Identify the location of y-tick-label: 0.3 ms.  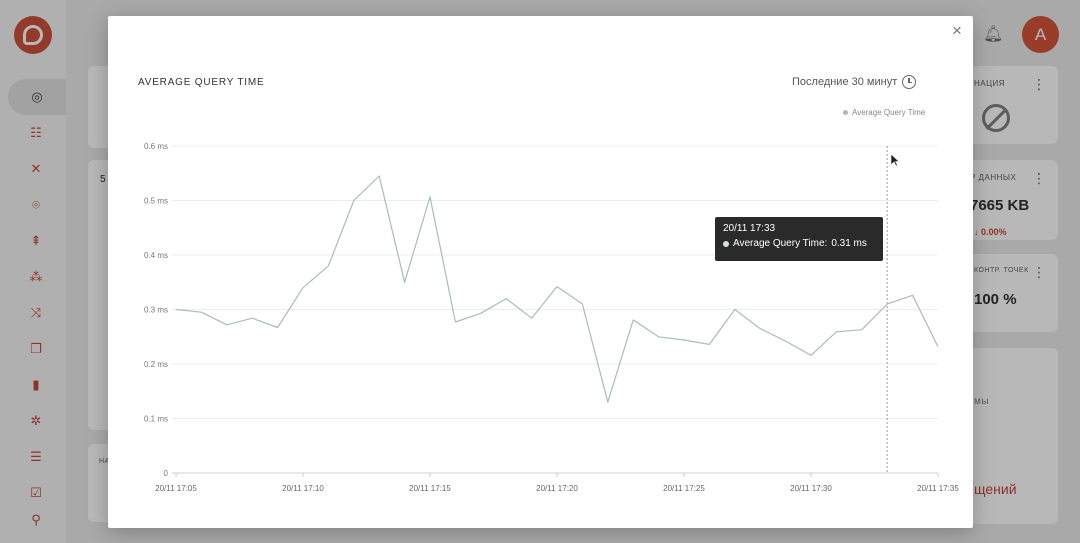
(156, 310).